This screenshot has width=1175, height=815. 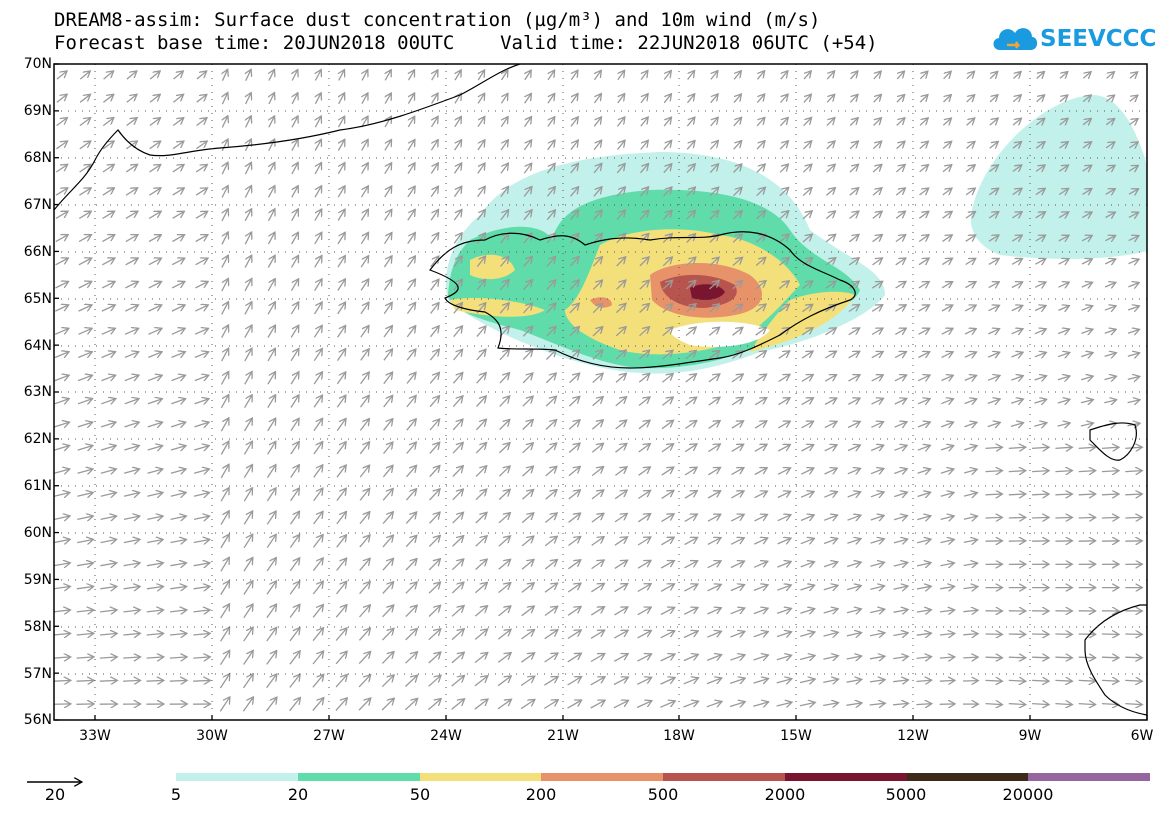 What do you see at coordinates (663, 794) in the screenshot?
I see `colorbar-label: 500` at bounding box center [663, 794].